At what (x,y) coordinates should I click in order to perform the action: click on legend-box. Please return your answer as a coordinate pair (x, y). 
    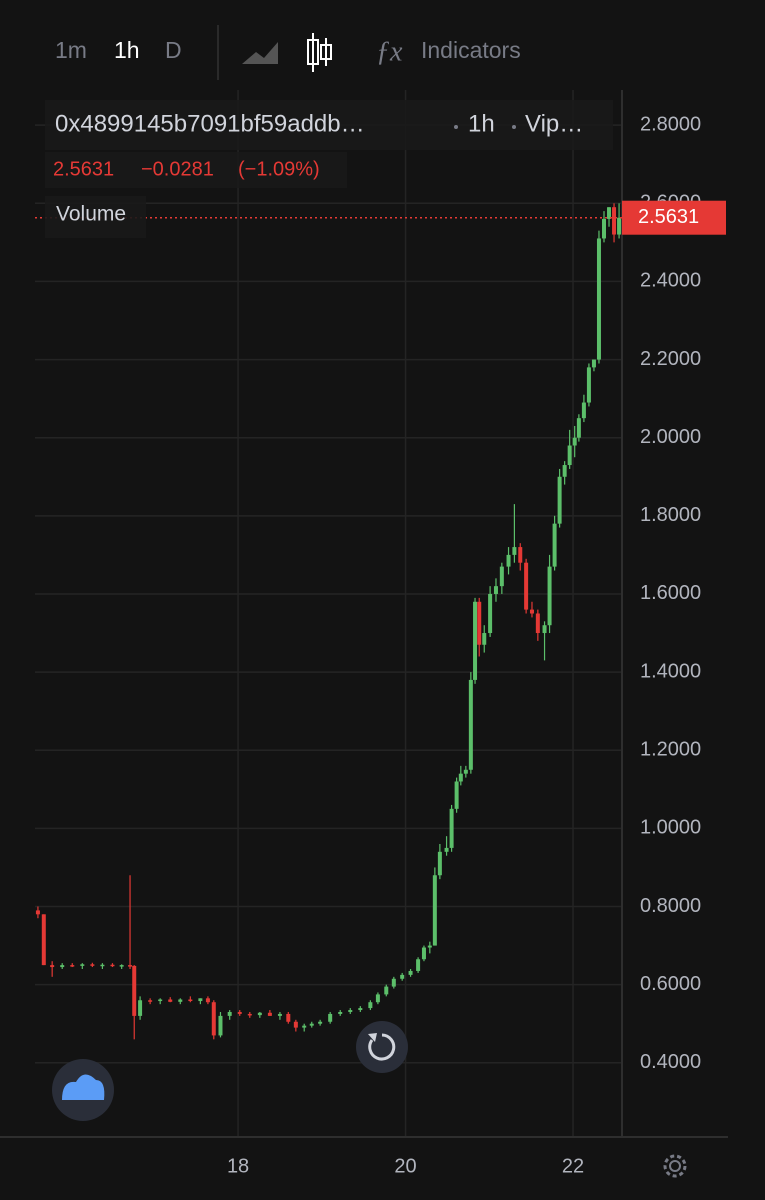
    Looking at the image, I should click on (329, 125).